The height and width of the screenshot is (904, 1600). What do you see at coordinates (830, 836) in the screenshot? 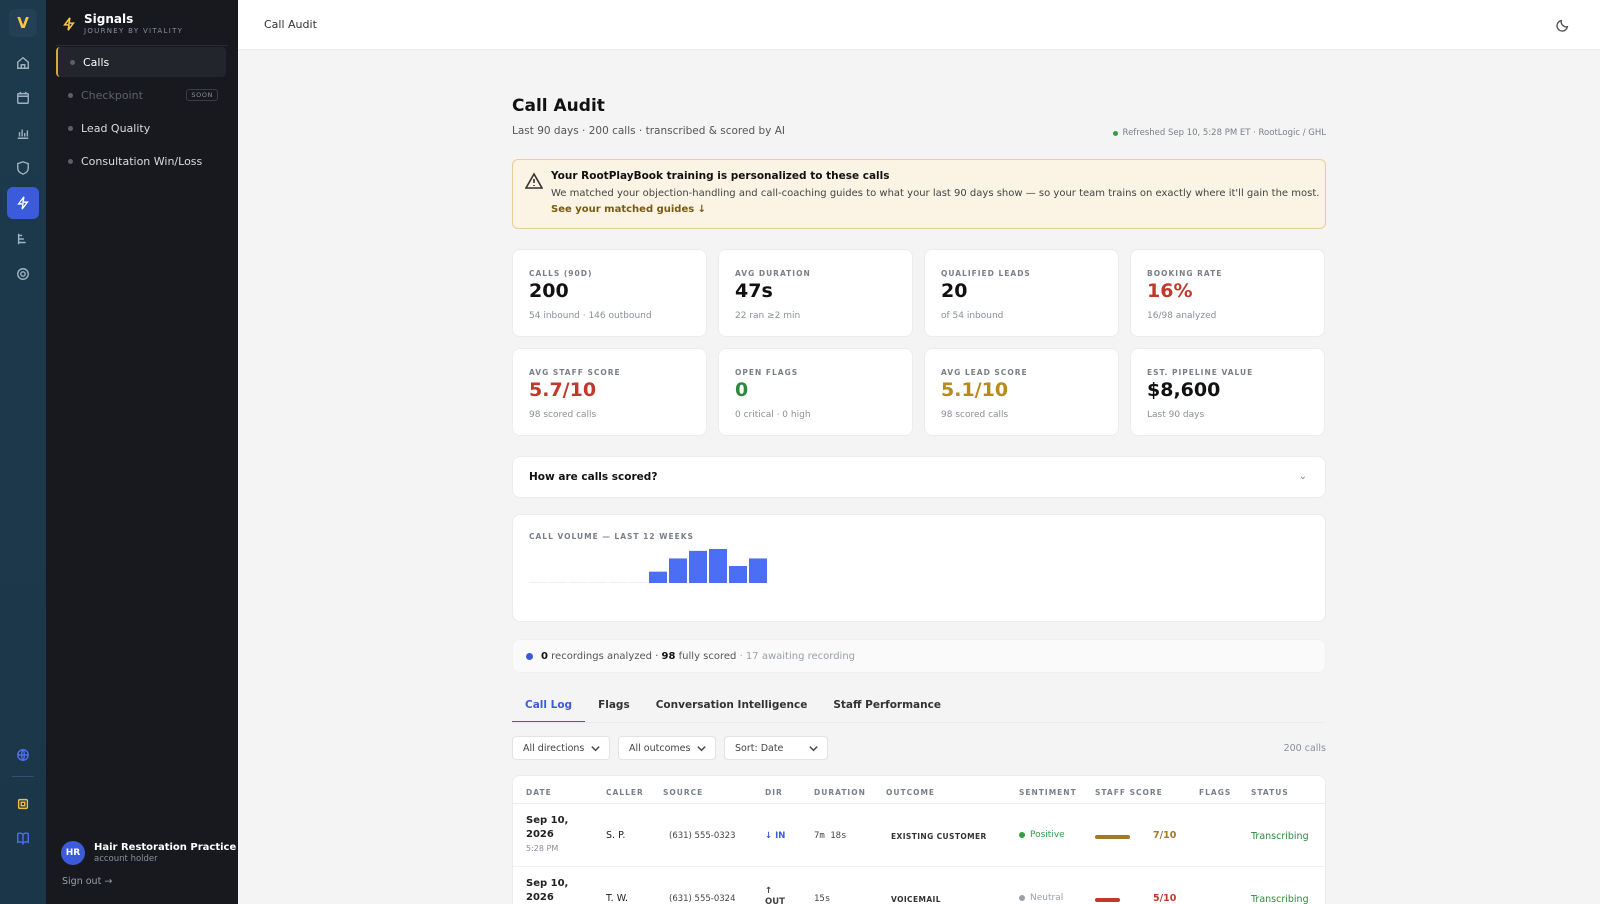
I see `duration-cell: 7m 18s` at bounding box center [830, 836].